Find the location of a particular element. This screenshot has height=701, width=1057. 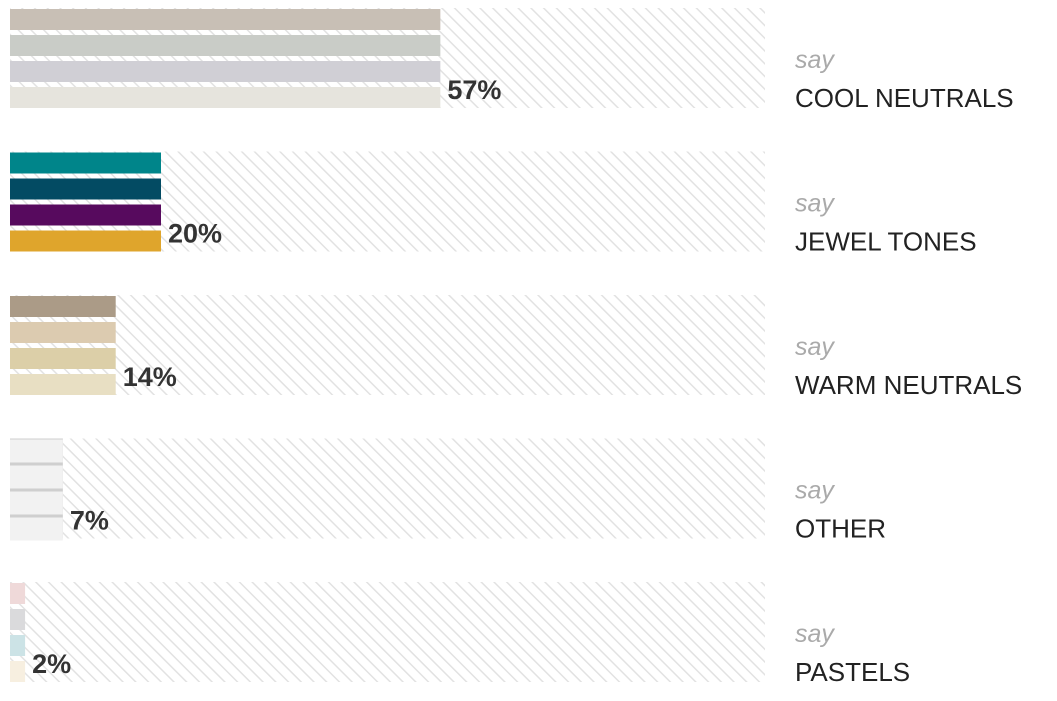

category-label: WARM NEUTRALS is located at coordinates (908, 385).